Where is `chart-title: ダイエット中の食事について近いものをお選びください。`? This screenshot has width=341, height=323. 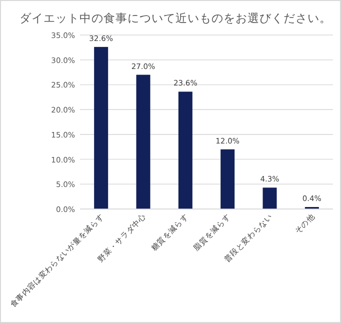
chart-title: ダイエット中の食事について近いものをお選びください。 is located at coordinates (176, 18).